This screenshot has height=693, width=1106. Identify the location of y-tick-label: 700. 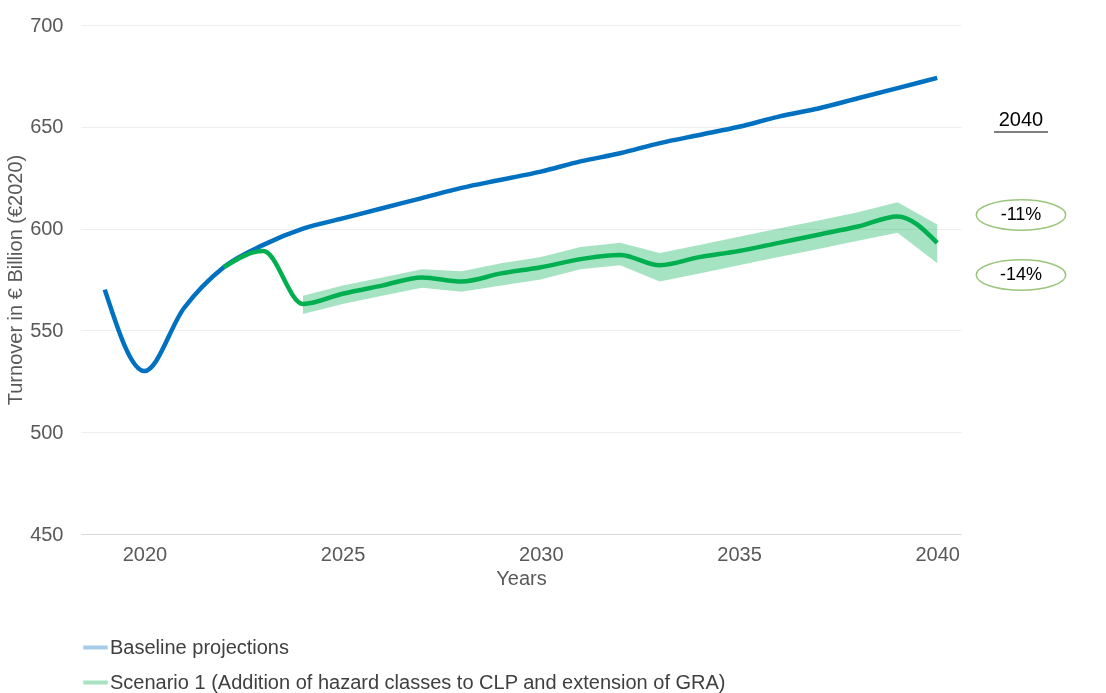
(47, 24).